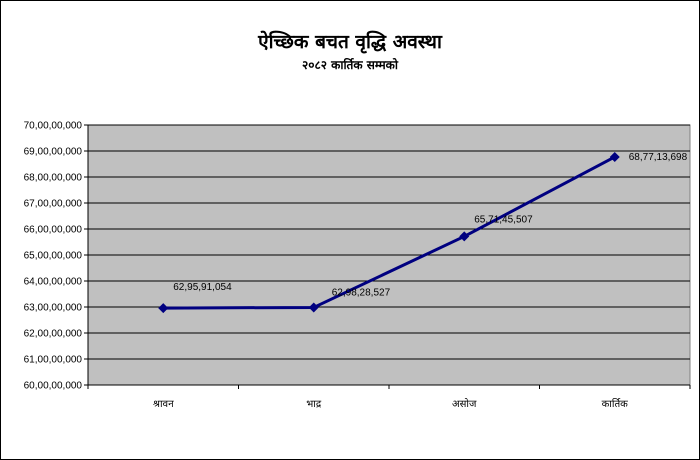 The image size is (700, 460). I want to click on y-tick-label: 67,00,00,000, so click(53, 204).